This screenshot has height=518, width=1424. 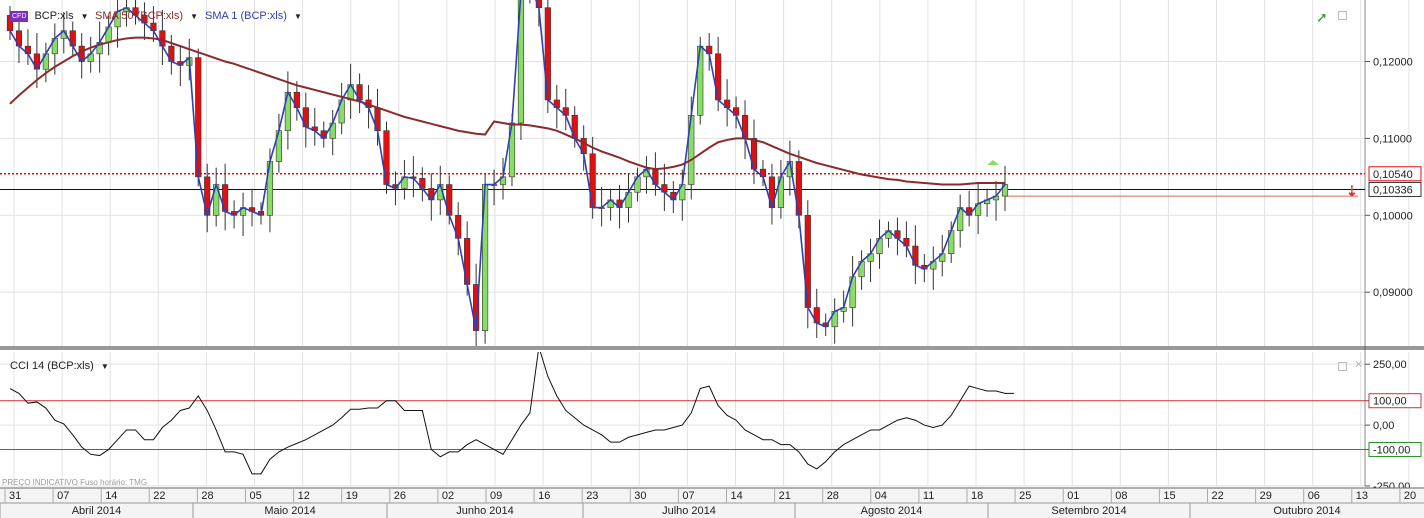 I want to click on sma50-legend: SMA 50 (BCP:xls) ▼, so click(x=146, y=16).